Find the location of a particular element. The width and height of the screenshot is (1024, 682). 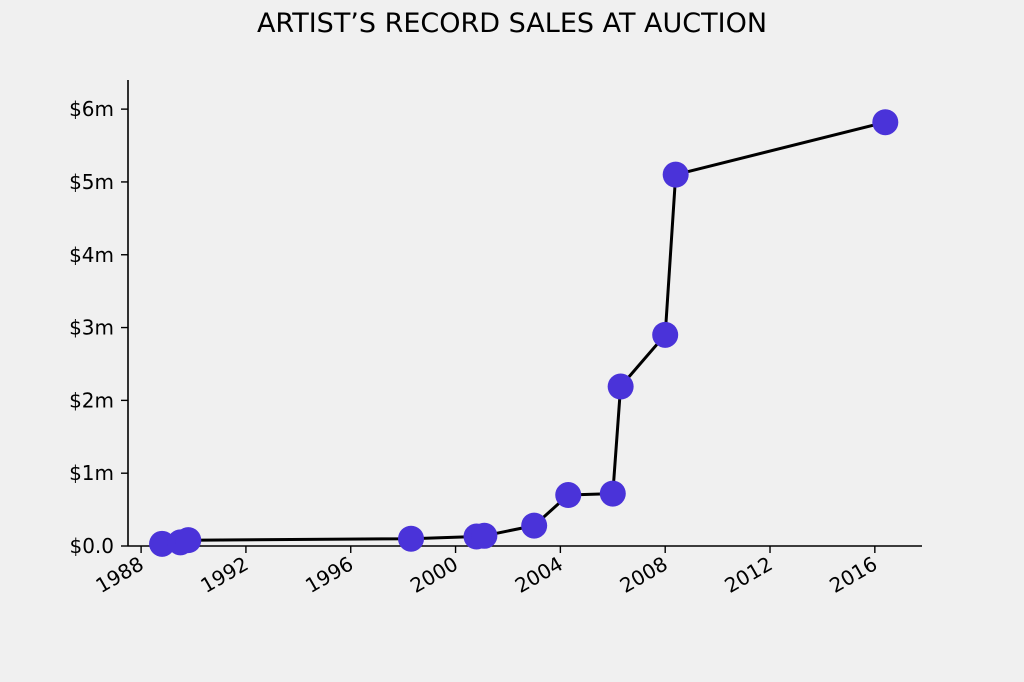

x-tick-label: 2008 is located at coordinates (644, 575).